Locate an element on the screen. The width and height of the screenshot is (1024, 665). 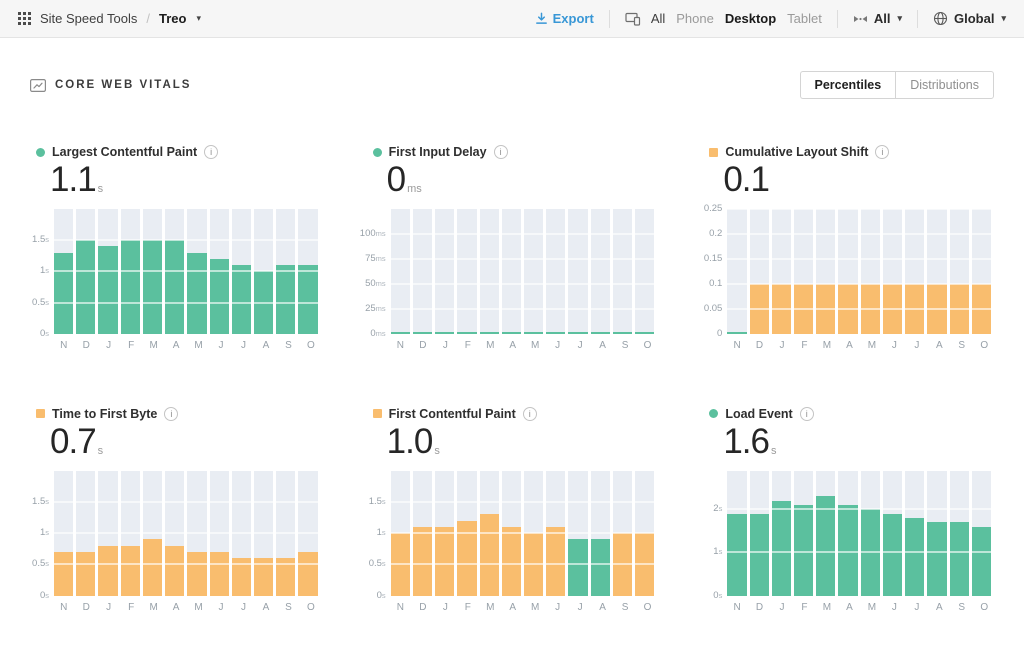
chart-card-load-event: Load Event i 1.6 s 0s 1s 2s N D J F M A M J J A S O is located at coordinates (848, 509).